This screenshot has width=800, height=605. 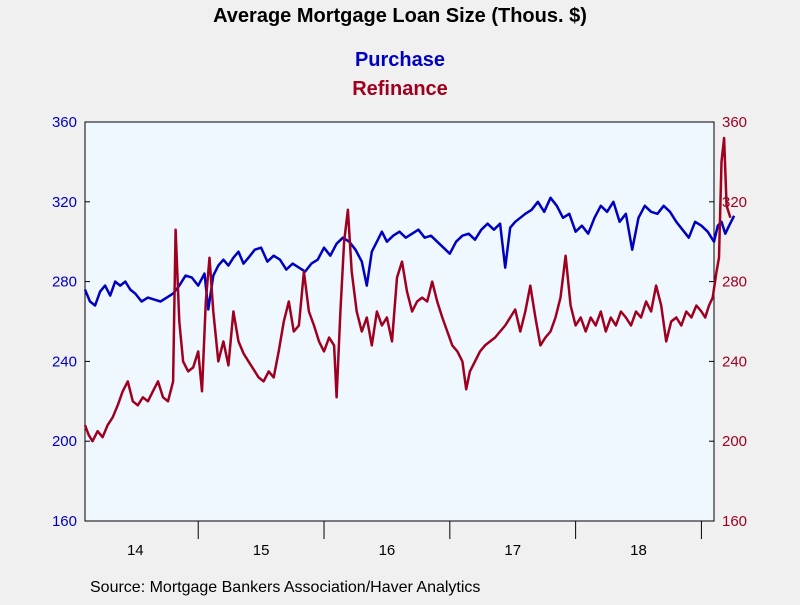 What do you see at coordinates (135, 550) in the screenshot?
I see `x-tick-label: 14` at bounding box center [135, 550].